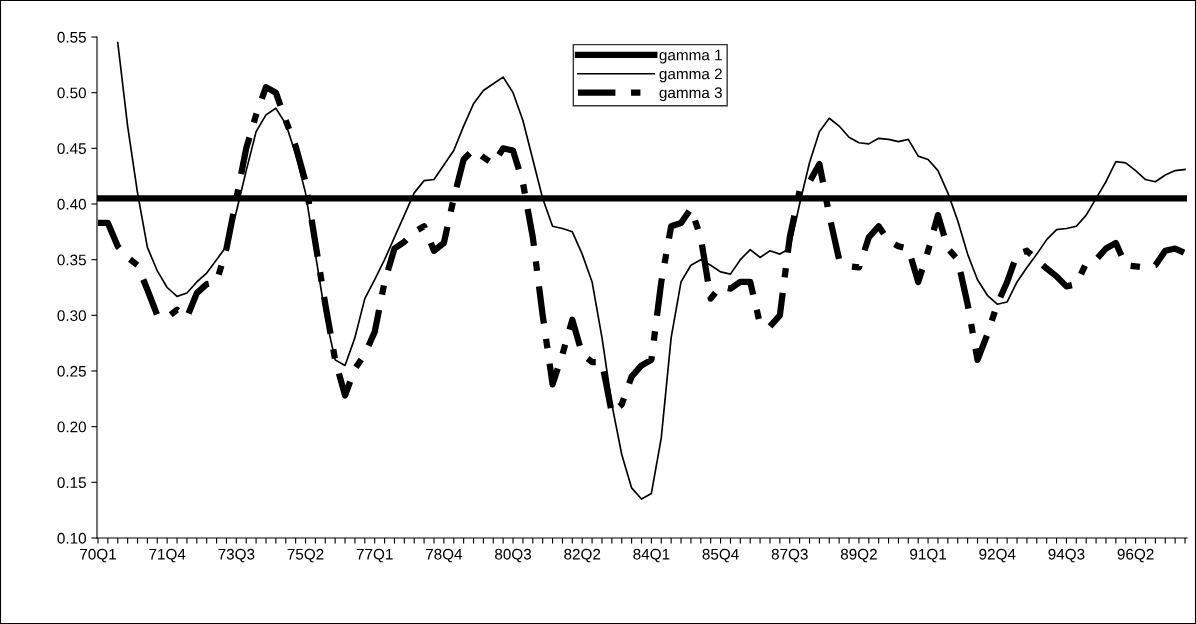 The width and height of the screenshot is (1196, 624). Describe the element at coordinates (1135, 555) in the screenshot. I see `x-tick-label: 96Q2` at that location.